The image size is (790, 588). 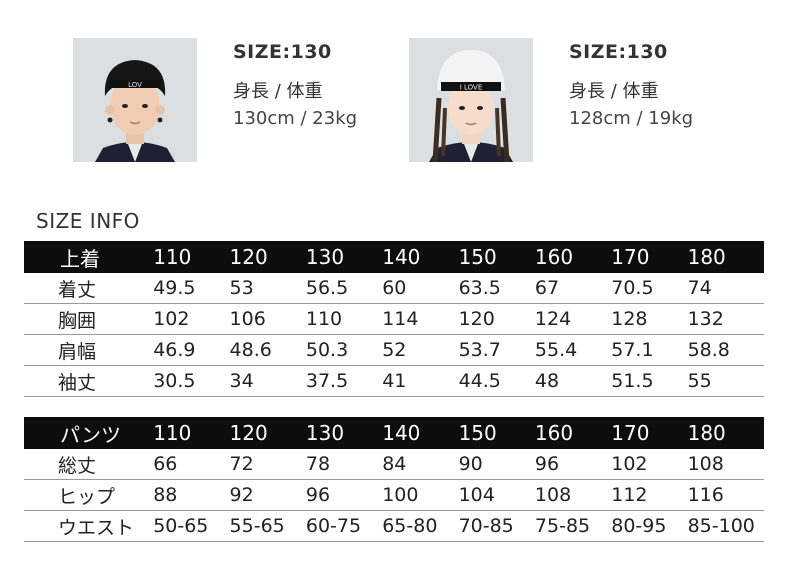 I want to click on table-cell: 60, so click(x=394, y=288).